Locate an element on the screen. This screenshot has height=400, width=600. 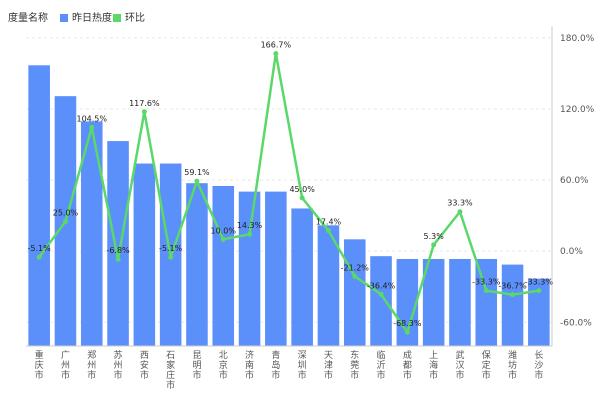
ratio-data-label: 10.0% is located at coordinates (224, 230).